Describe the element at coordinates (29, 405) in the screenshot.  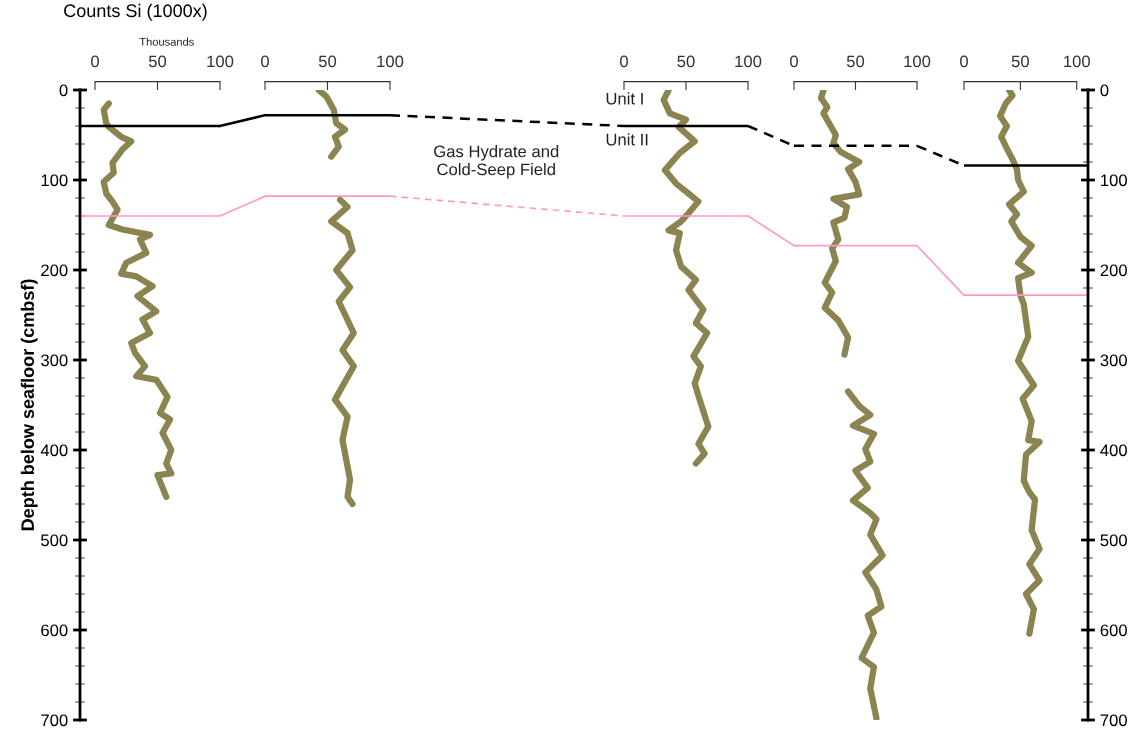
I see `y-axis-title: Depth below seafloor (cmbsf)` at that location.